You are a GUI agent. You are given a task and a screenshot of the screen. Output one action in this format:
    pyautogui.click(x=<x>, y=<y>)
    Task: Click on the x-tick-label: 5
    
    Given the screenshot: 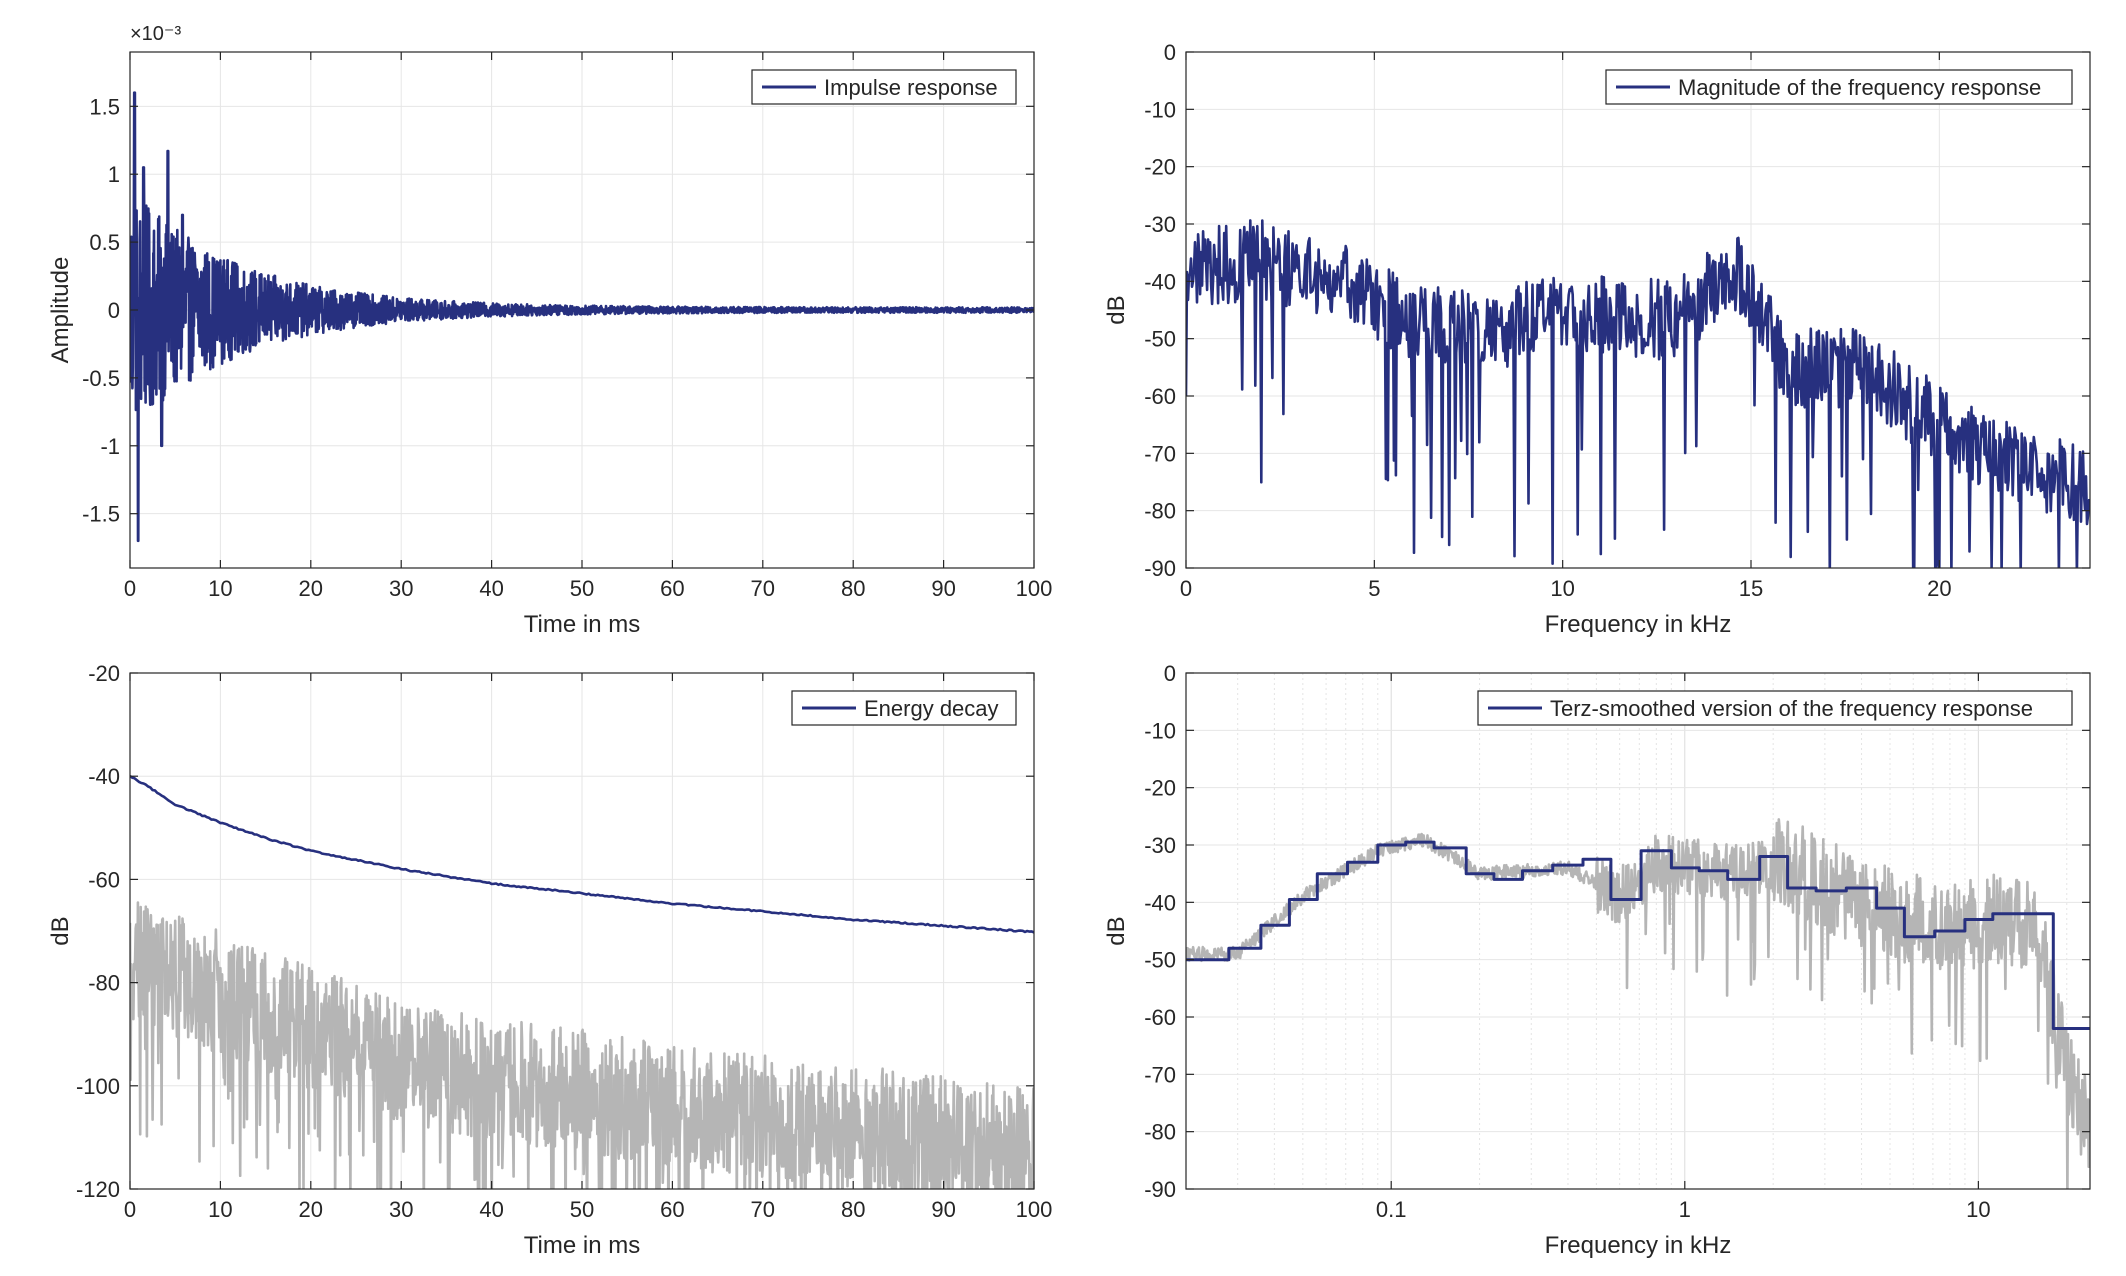 What is the action you would take?
    pyautogui.click(x=1374, y=588)
    